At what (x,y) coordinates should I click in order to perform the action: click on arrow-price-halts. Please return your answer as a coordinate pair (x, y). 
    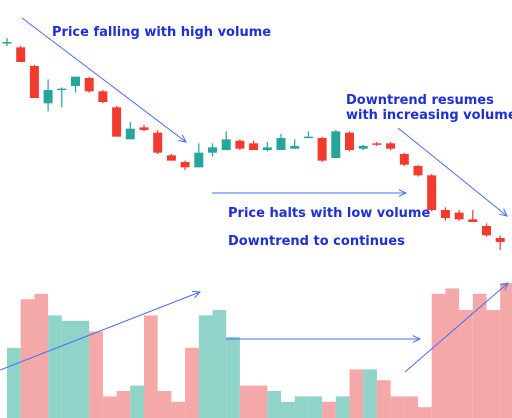
    Looking at the image, I should click on (310, 193).